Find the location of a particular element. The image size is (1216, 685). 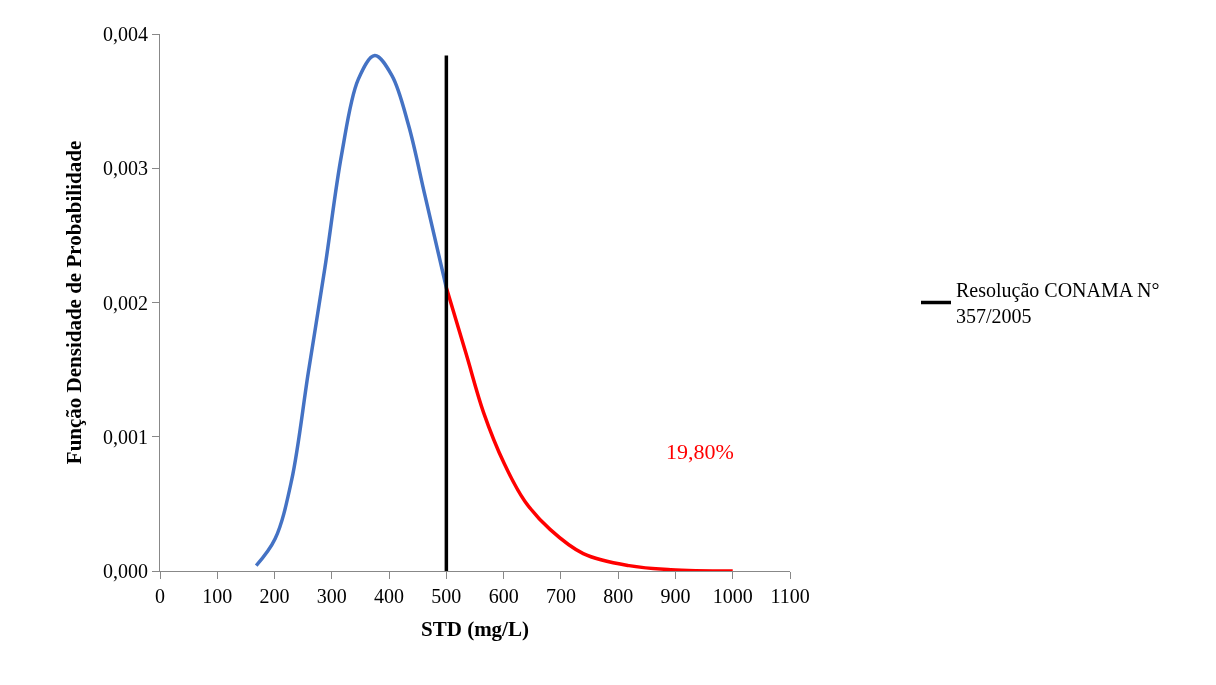

x-tick-label: 400 is located at coordinates (389, 596).